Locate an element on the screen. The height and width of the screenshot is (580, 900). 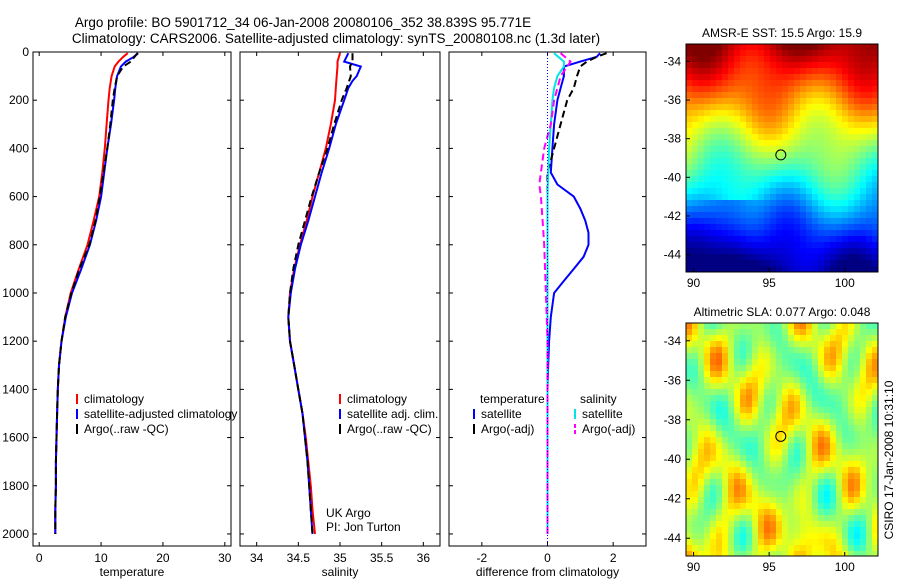
temperature-xtick-label: 0 is located at coordinates (39, 558).